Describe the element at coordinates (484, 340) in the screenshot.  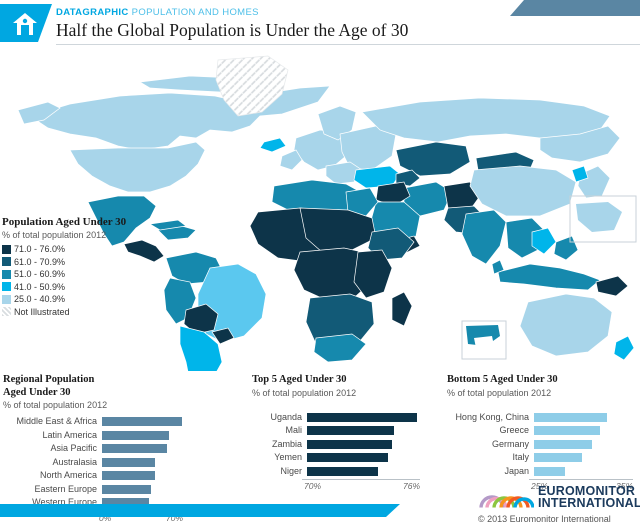
I see `map-inset-box-sg` at that location.